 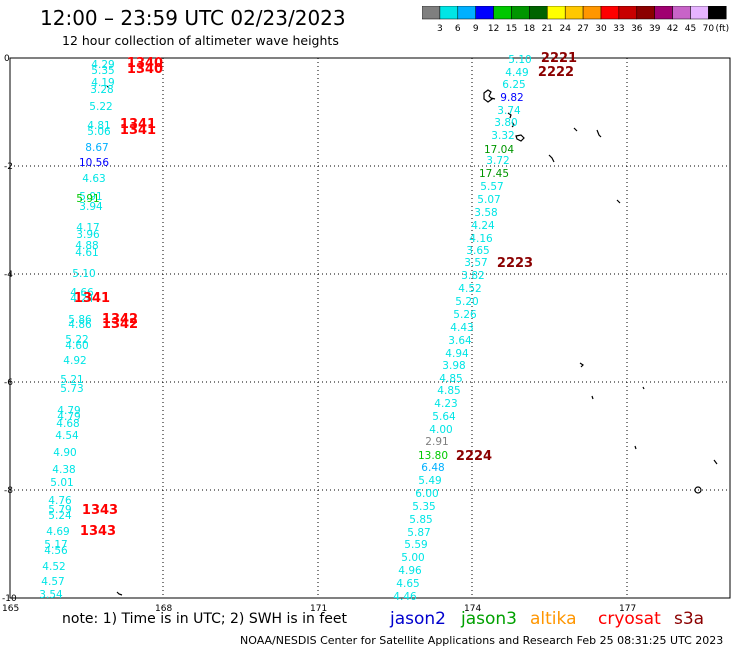 What do you see at coordinates (433, 456) in the screenshot?
I see `wave-height-value: 13.80` at bounding box center [433, 456].